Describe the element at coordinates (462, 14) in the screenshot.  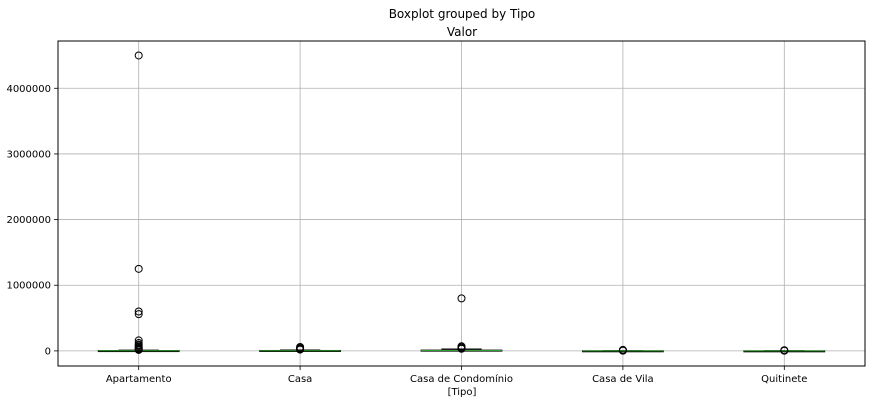
I see `chart-suptitle: Boxplot grouped by Tipo` at that location.